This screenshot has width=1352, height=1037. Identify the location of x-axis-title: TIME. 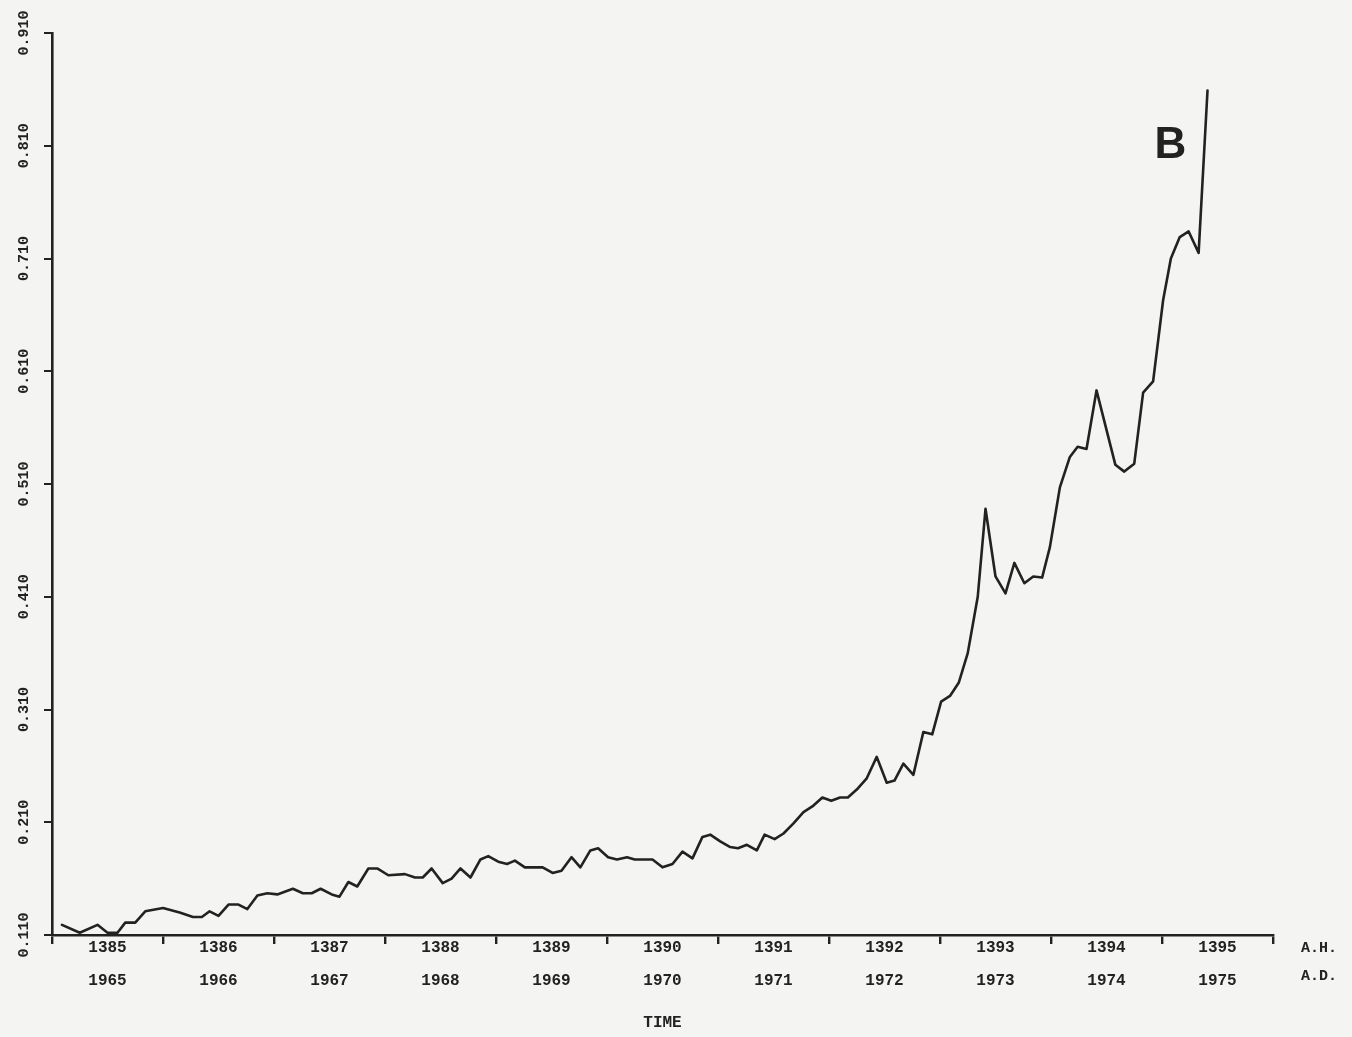
(662, 1023).